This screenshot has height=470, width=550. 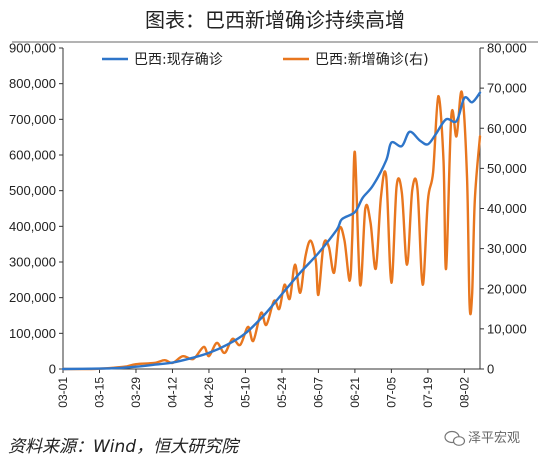 What do you see at coordinates (507, 208) in the screenshot?
I see `y-tick-label-right: 40,000` at bounding box center [507, 208].